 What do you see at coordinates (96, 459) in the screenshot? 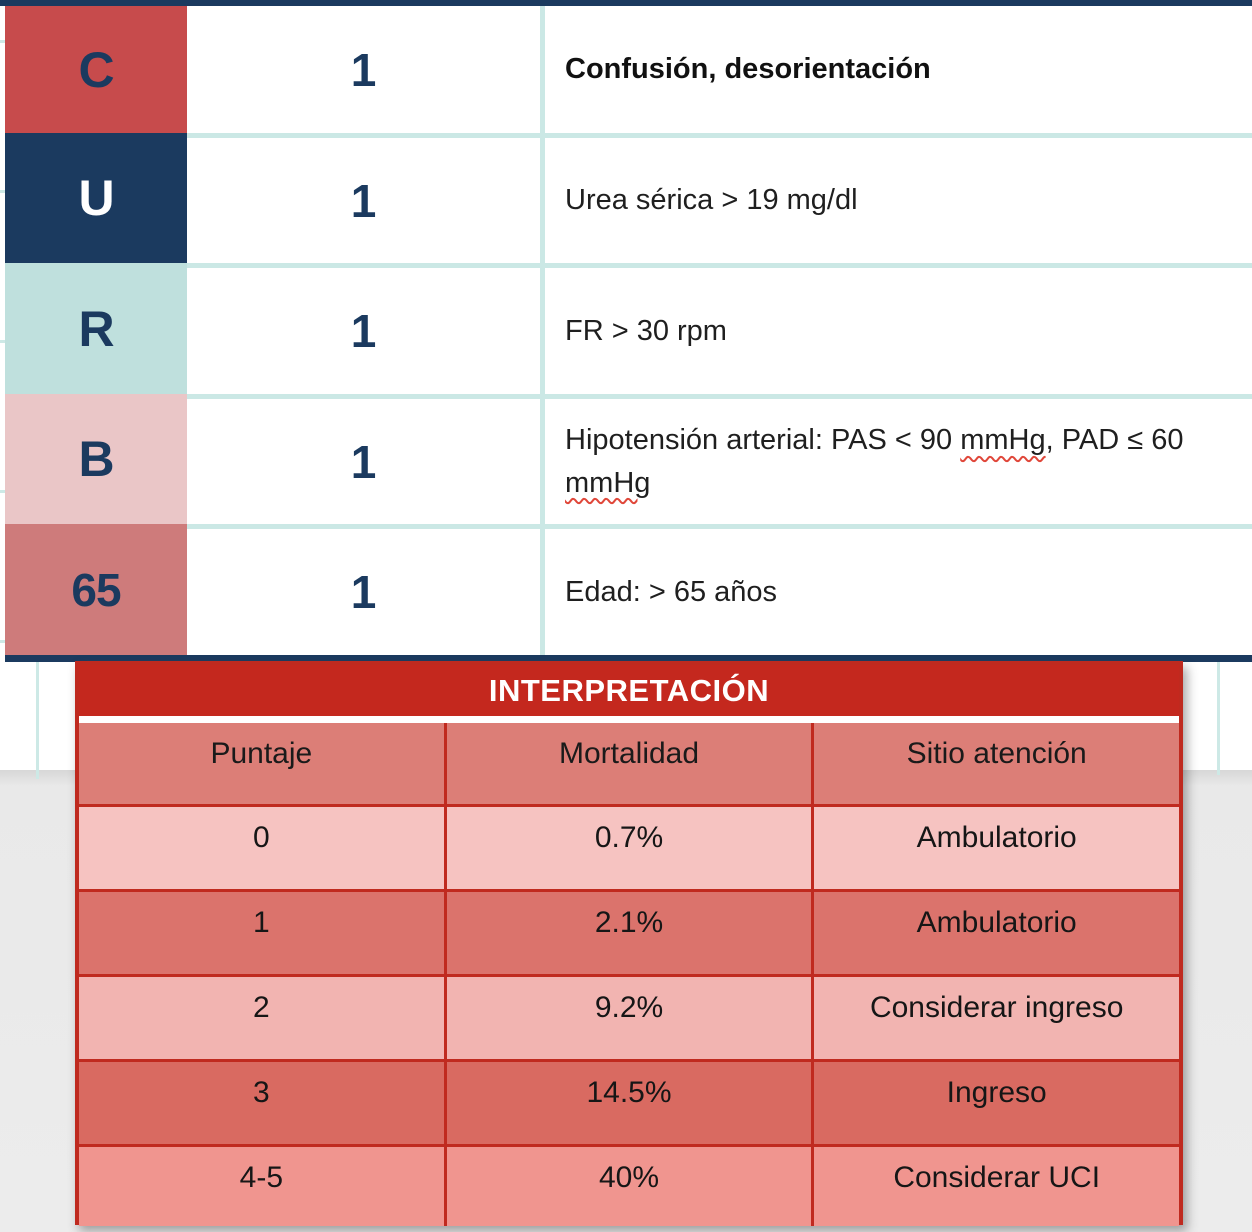
I see `letter-cell-b: B` at bounding box center [96, 459].